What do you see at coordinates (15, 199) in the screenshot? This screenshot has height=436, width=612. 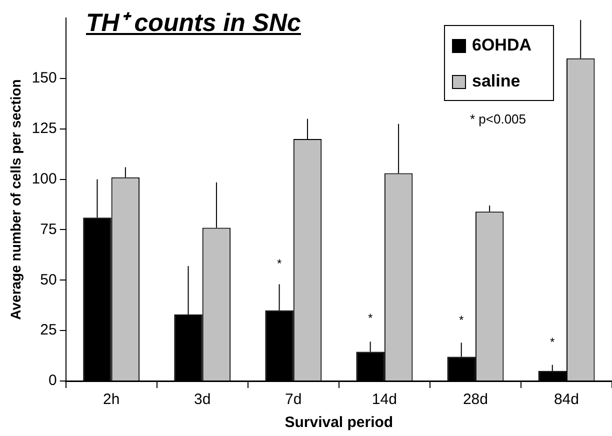 I see `y-axis-title: Average number of cells per section` at bounding box center [15, 199].